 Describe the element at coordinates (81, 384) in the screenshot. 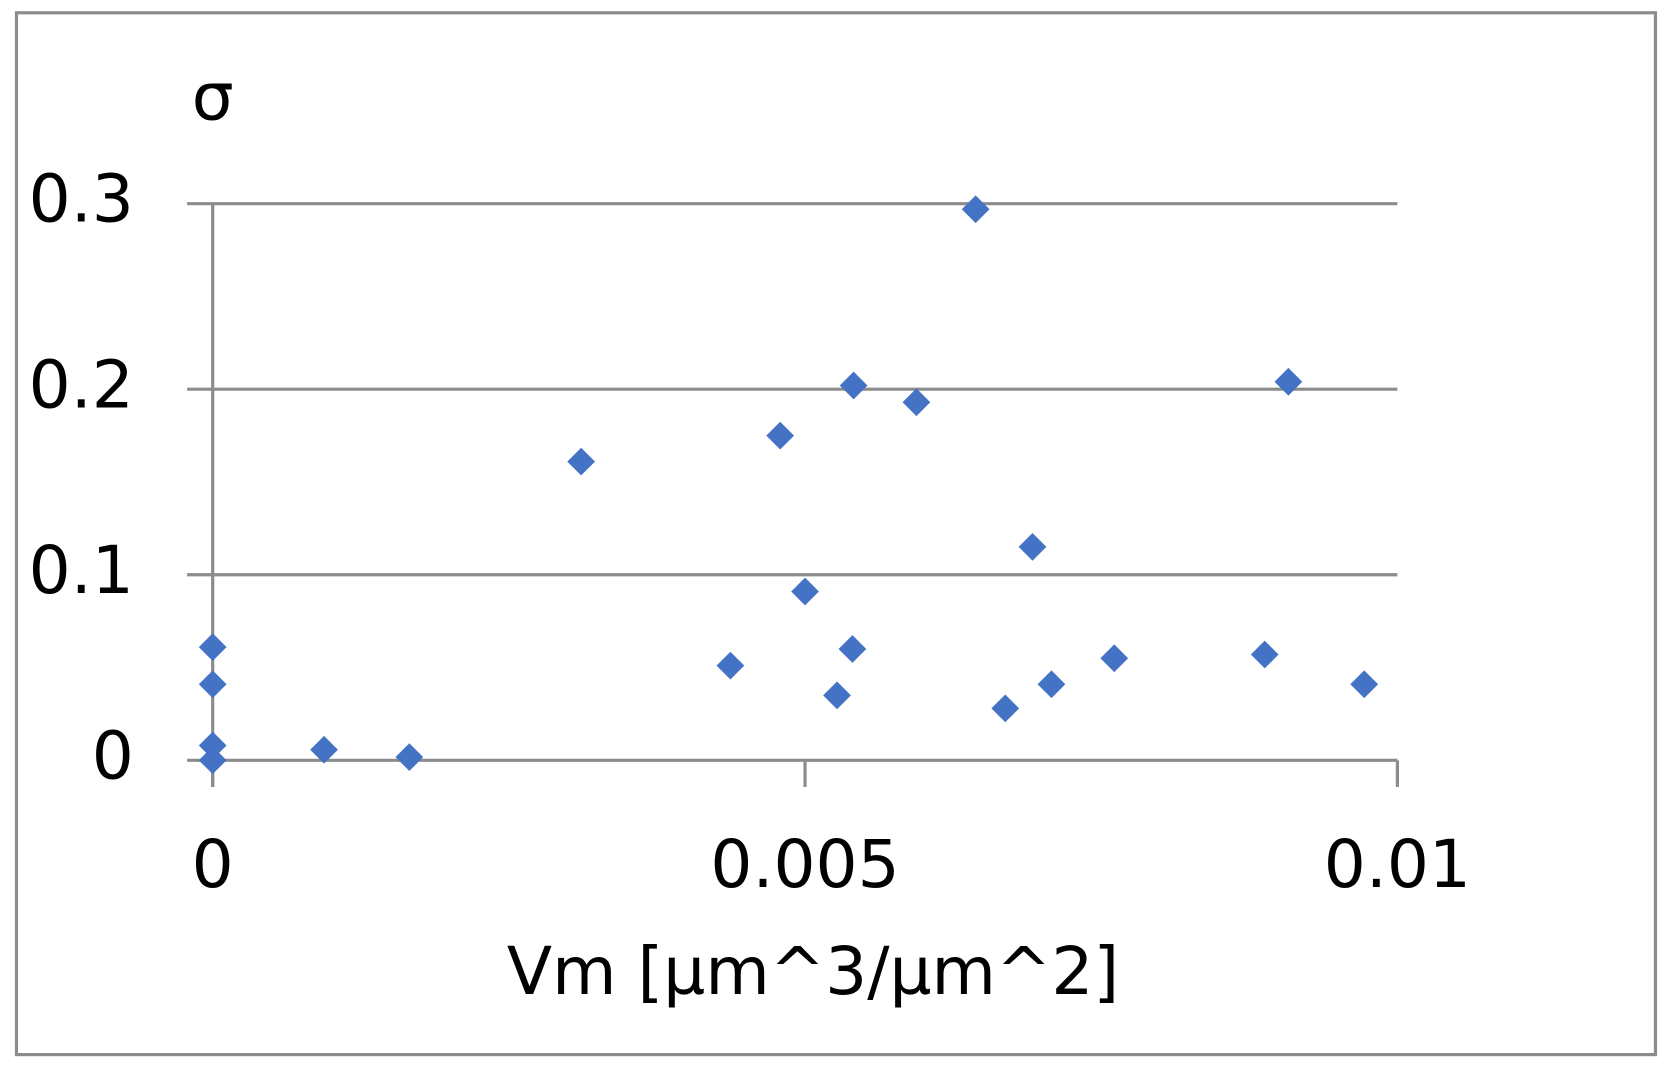

I see `y-tick-label: 0.2` at that location.